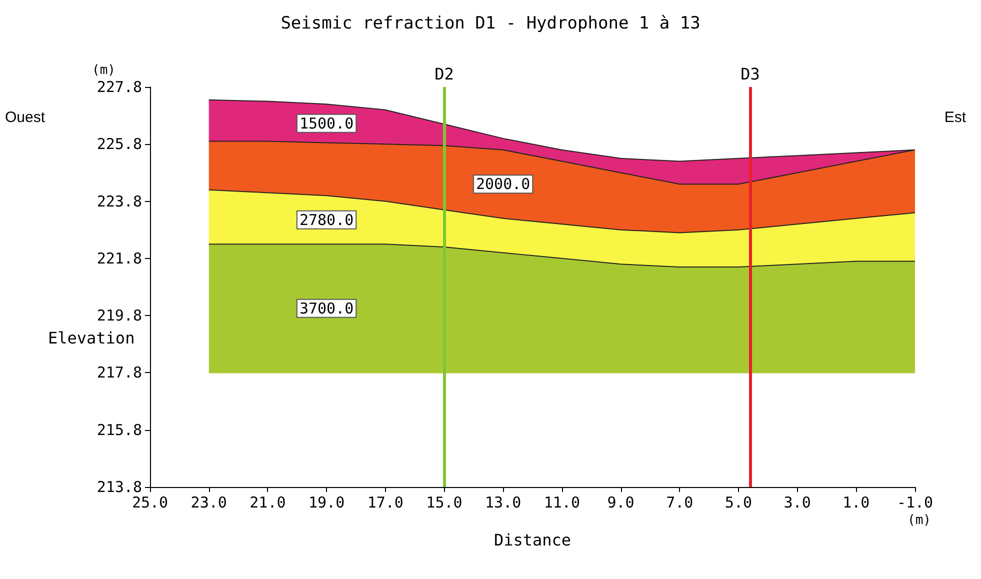 The height and width of the screenshot is (579, 981). Describe the element at coordinates (91, 338) in the screenshot. I see `y-axis-title: Elevation` at that location.